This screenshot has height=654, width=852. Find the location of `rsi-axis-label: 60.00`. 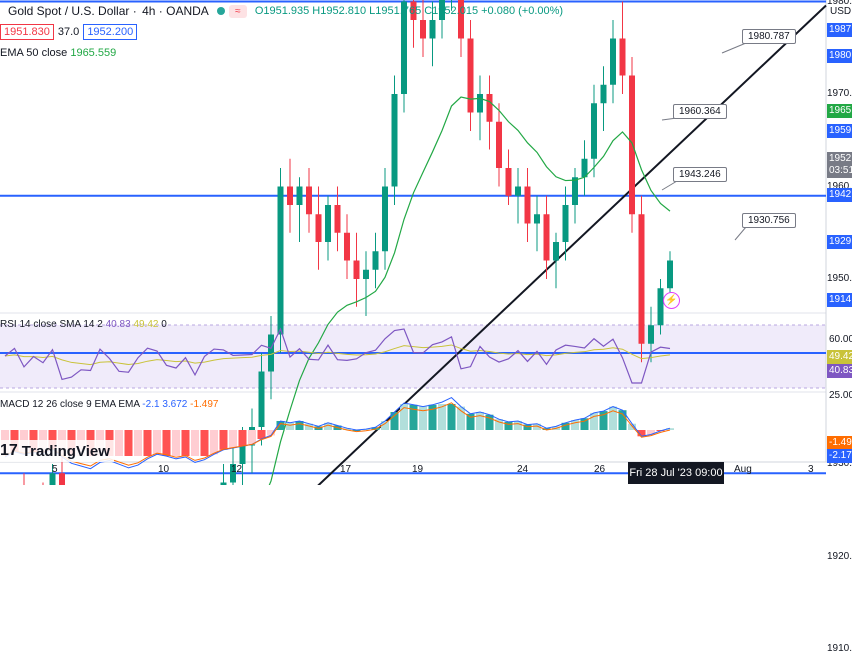

rsi-axis-label: 60.00 is located at coordinates (840, 339).